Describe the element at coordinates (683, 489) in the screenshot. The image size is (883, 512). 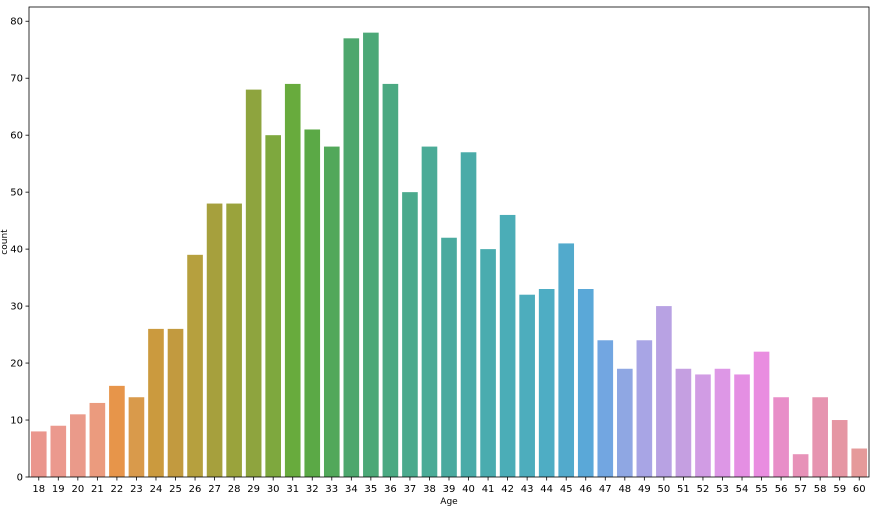
I see `x-tick-label: 51` at that location.